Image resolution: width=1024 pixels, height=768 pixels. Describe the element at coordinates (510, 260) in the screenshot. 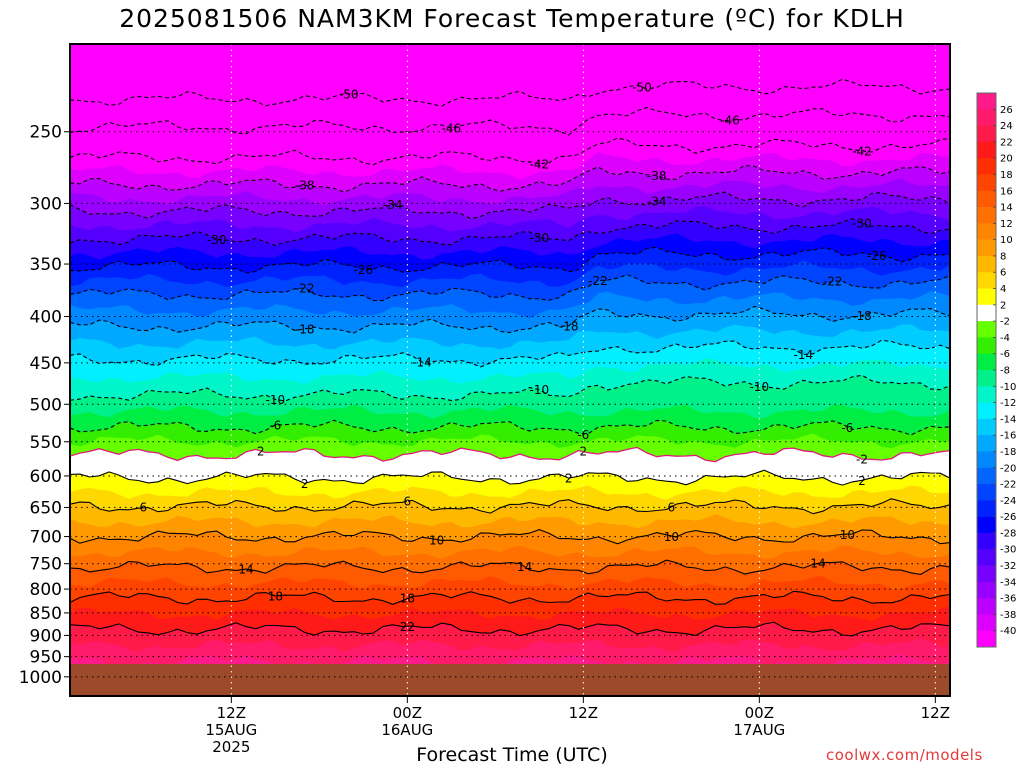

I see `contour--26` at that location.